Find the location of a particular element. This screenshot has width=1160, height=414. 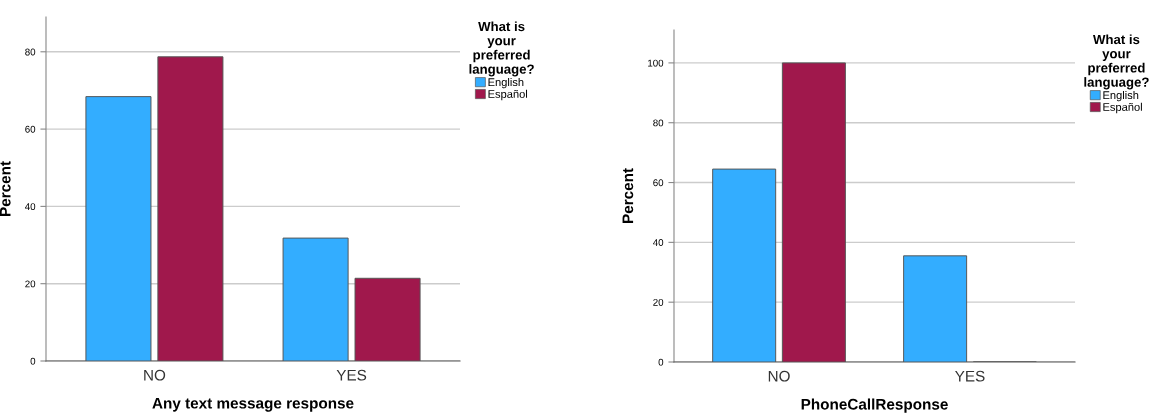

x-axis-title: PhoneCallResponse is located at coordinates (874, 405).